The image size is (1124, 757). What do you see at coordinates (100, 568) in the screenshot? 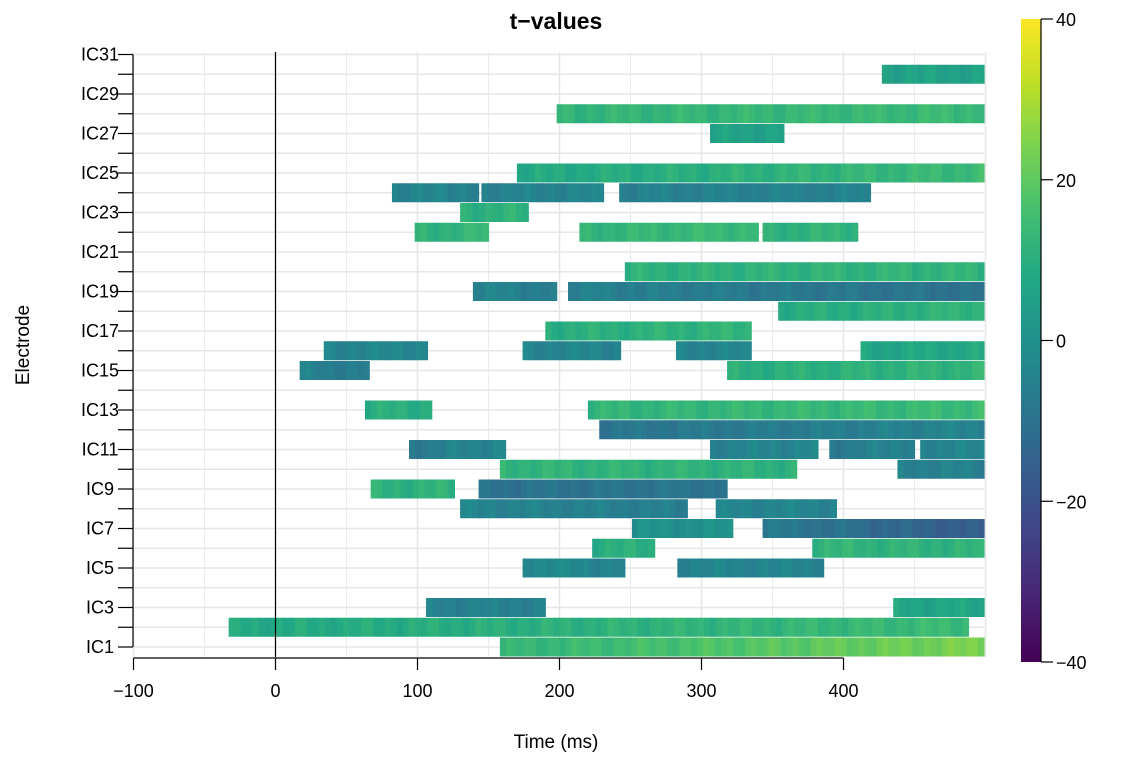
I see `y-tick-label: IC5` at bounding box center [100, 568].